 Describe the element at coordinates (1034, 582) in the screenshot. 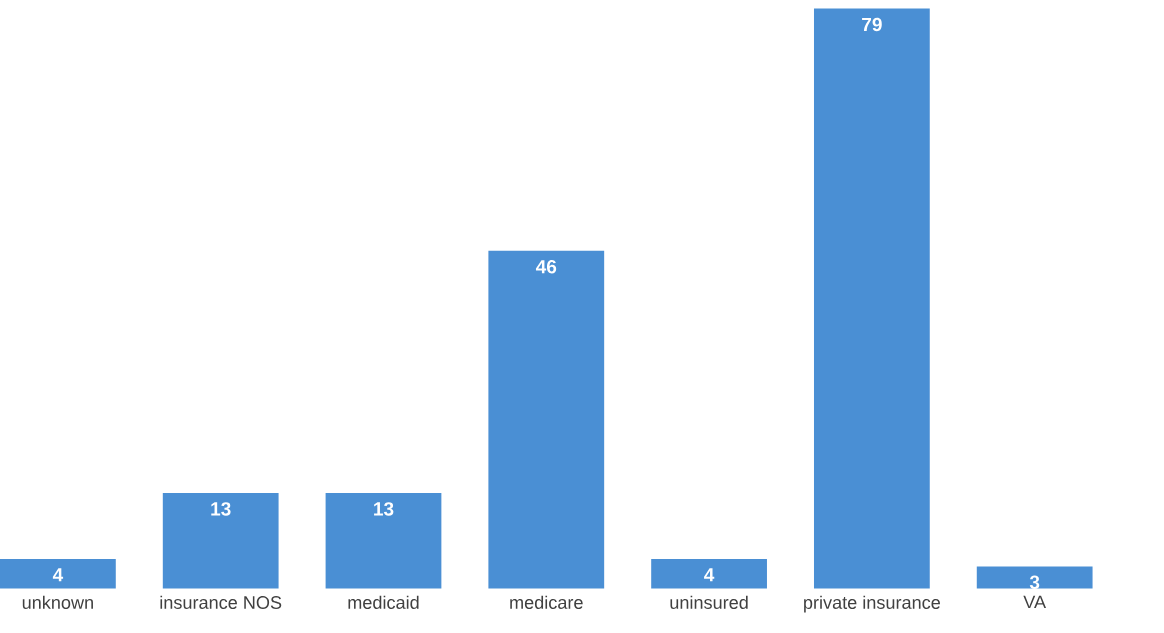

I see `data-label: 3` at that location.